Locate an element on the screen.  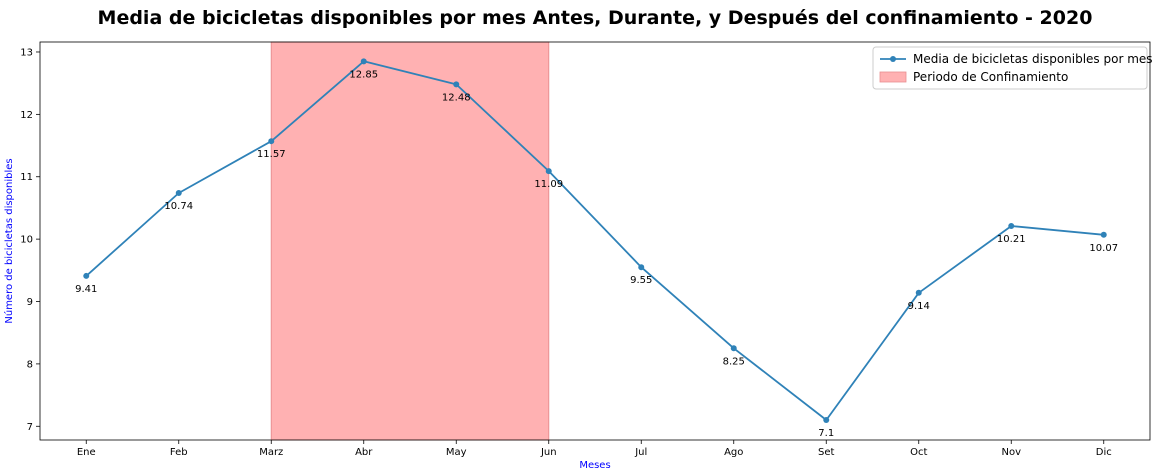
x-tick-label: Ago is located at coordinates (733, 452).